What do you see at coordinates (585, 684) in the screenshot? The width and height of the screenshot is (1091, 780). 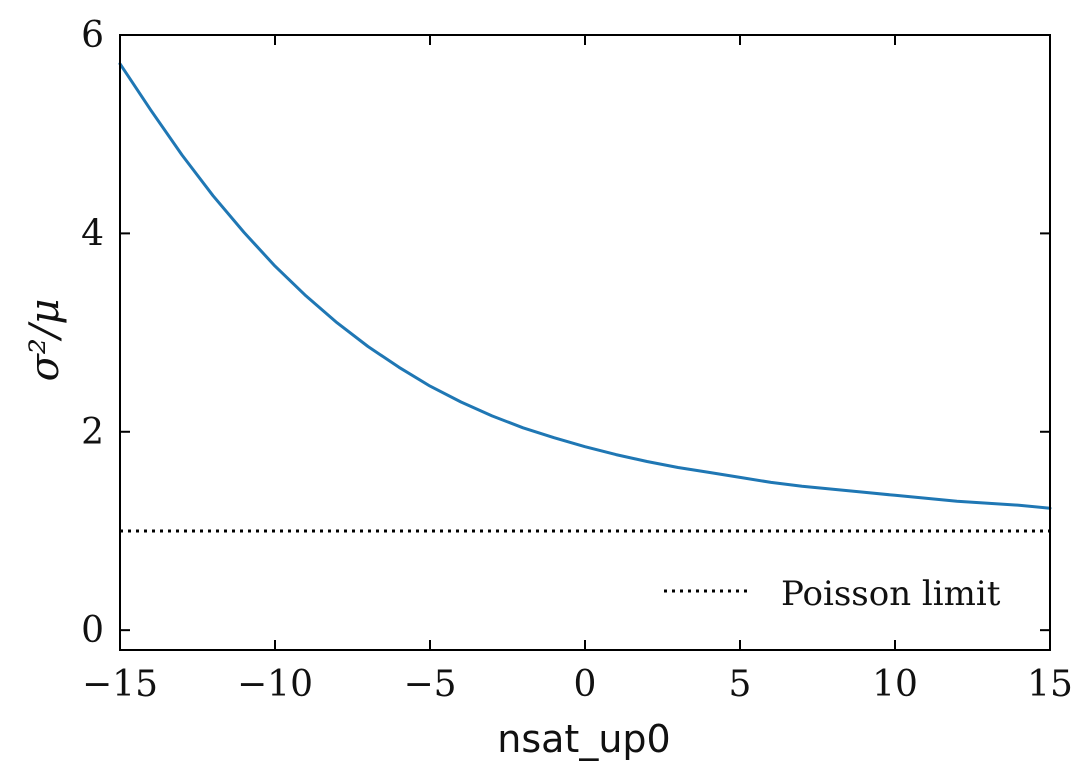 I see `x-tick-label: 0` at bounding box center [585, 684].